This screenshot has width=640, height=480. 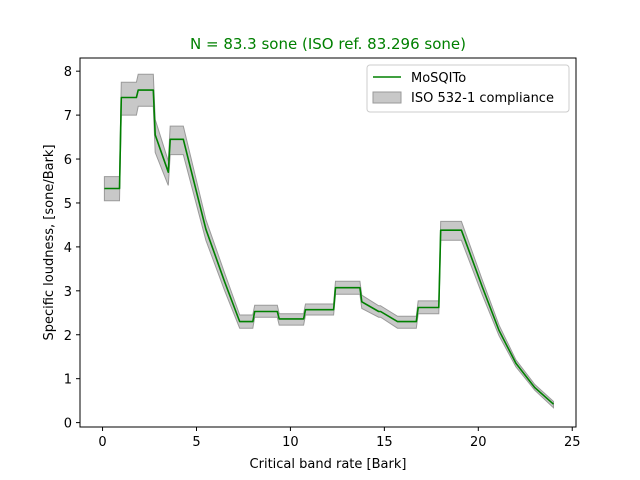 I want to click on y-tick-label: 5, so click(x=68, y=204).